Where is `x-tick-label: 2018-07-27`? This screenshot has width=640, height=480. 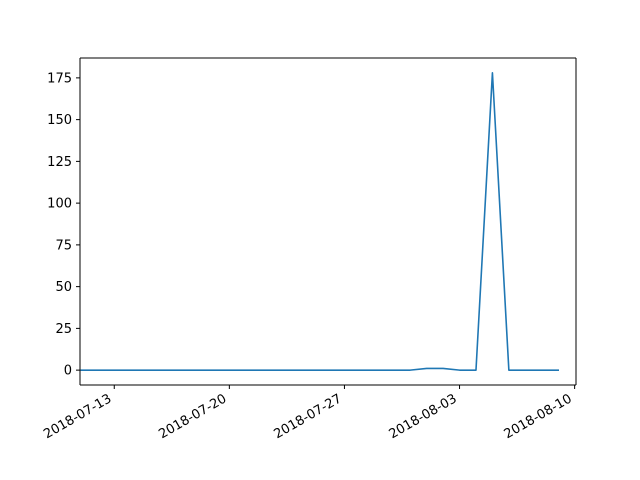 x-tick-label: 2018-07-27 is located at coordinates (308, 416).